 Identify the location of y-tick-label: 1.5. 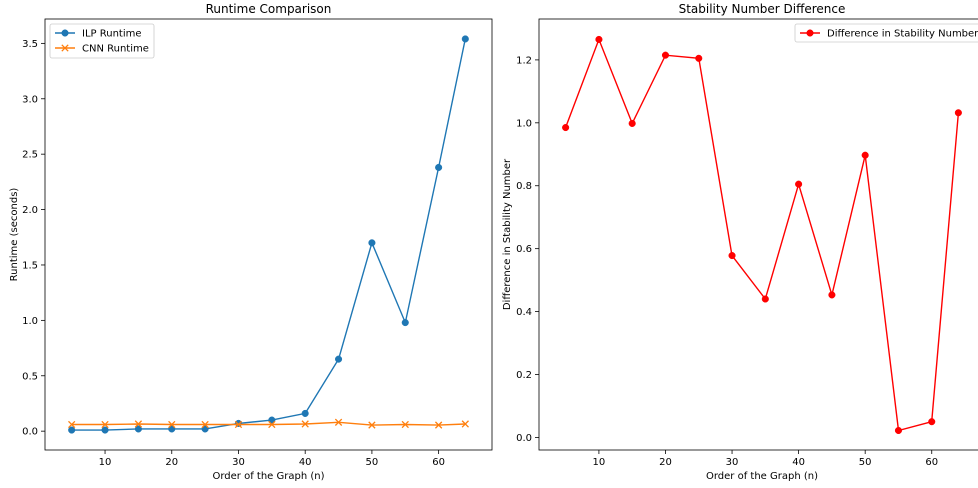
(30, 265).